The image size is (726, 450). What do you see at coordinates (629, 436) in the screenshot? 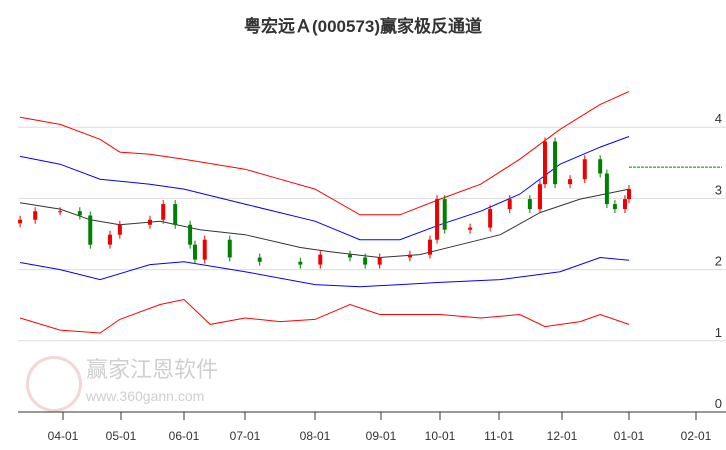
I see `x-tick-label: 01-01` at bounding box center [629, 436].